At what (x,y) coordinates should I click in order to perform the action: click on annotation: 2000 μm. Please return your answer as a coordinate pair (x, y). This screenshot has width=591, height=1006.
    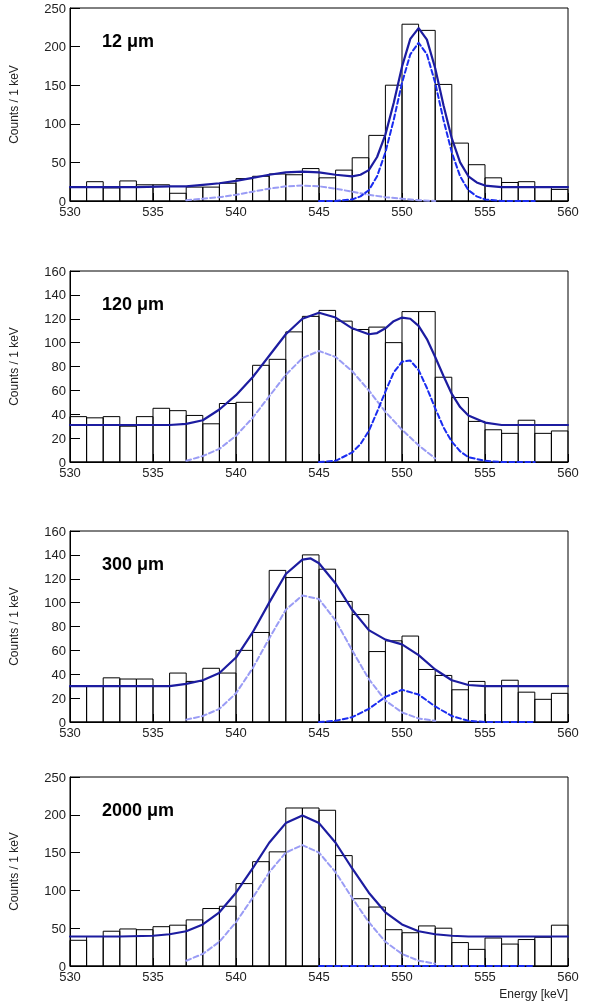
    Looking at the image, I should click on (138, 810).